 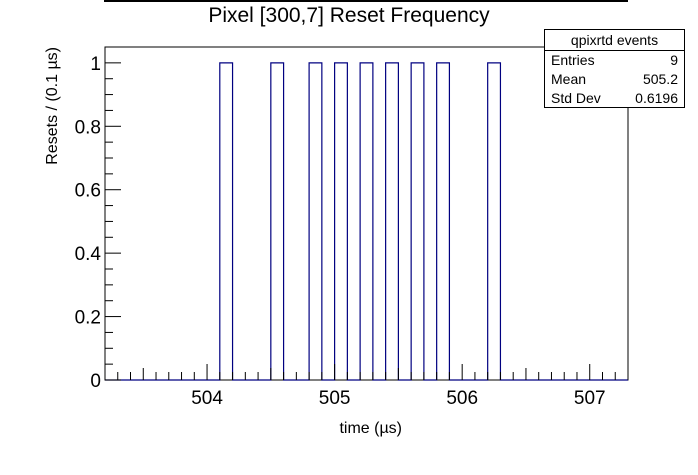 What do you see at coordinates (590, 398) in the screenshot?
I see `x-tick-label: 507` at bounding box center [590, 398].